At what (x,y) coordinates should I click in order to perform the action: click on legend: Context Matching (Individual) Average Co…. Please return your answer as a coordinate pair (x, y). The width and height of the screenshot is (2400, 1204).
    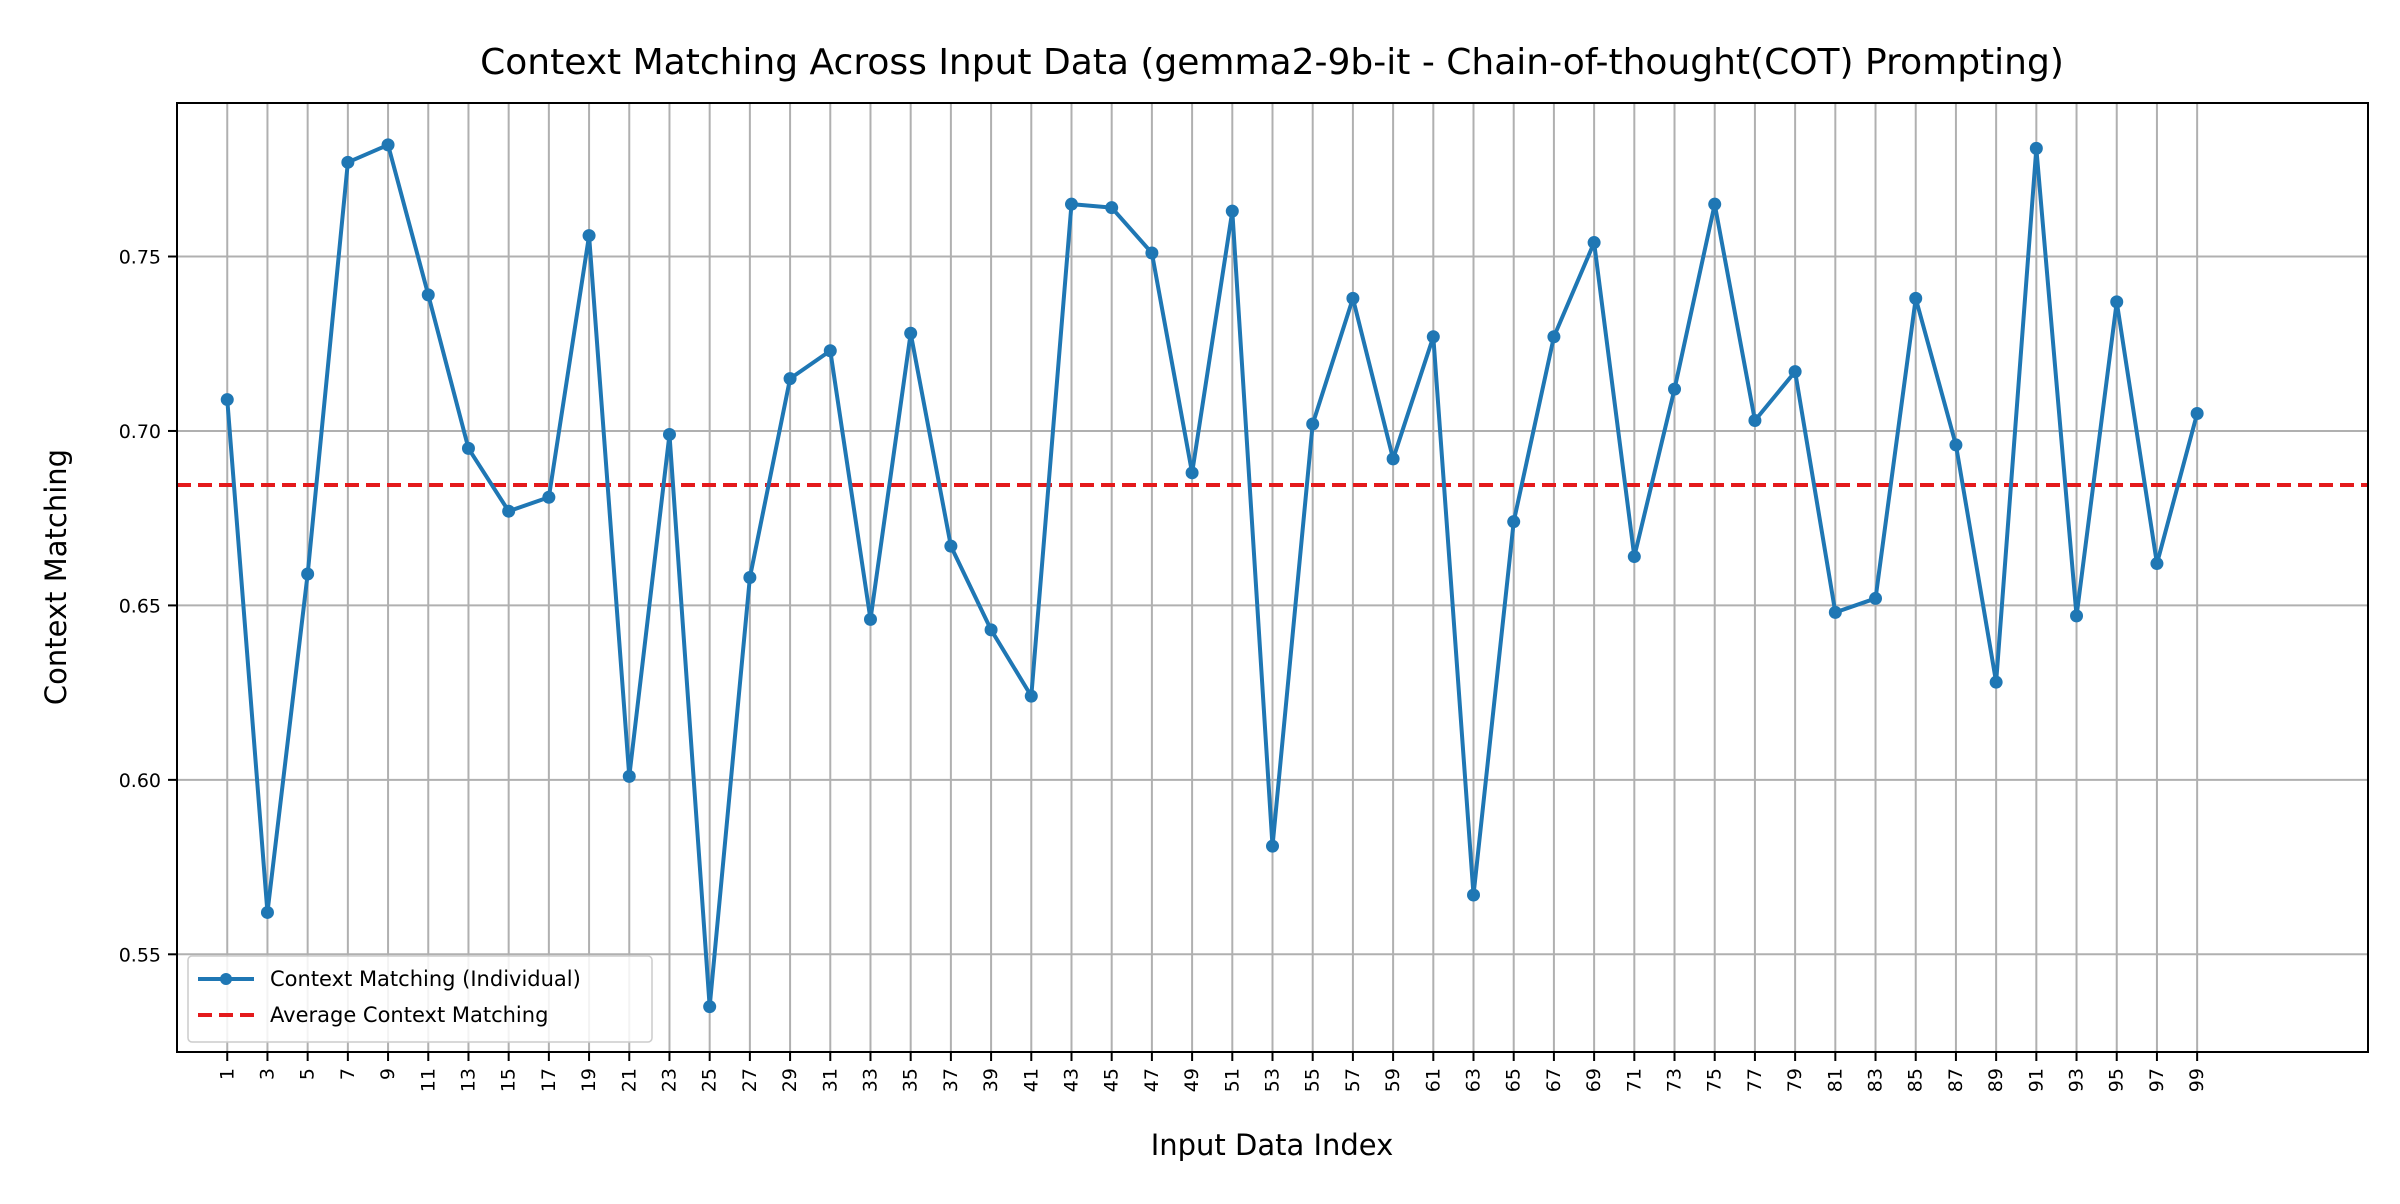
    Looking at the image, I should click on (420, 999).